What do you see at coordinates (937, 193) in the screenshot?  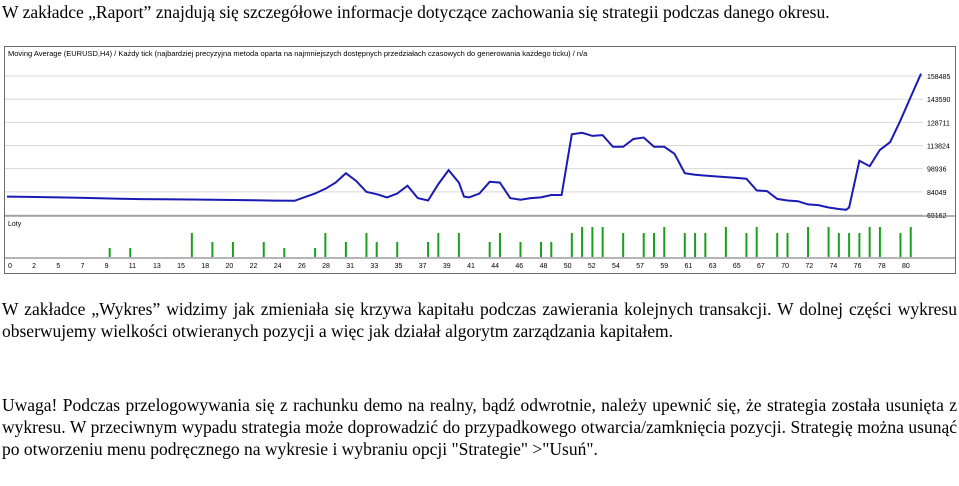 I see `y-tick-label: 84049` at bounding box center [937, 193].